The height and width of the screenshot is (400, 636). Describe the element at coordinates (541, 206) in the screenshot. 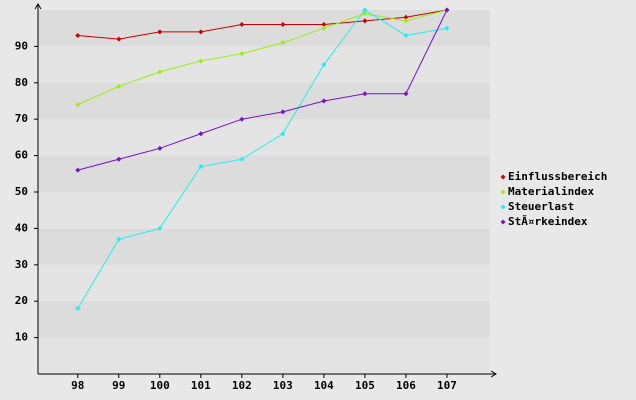

I see `legend-label: Steuerlast` at that location.